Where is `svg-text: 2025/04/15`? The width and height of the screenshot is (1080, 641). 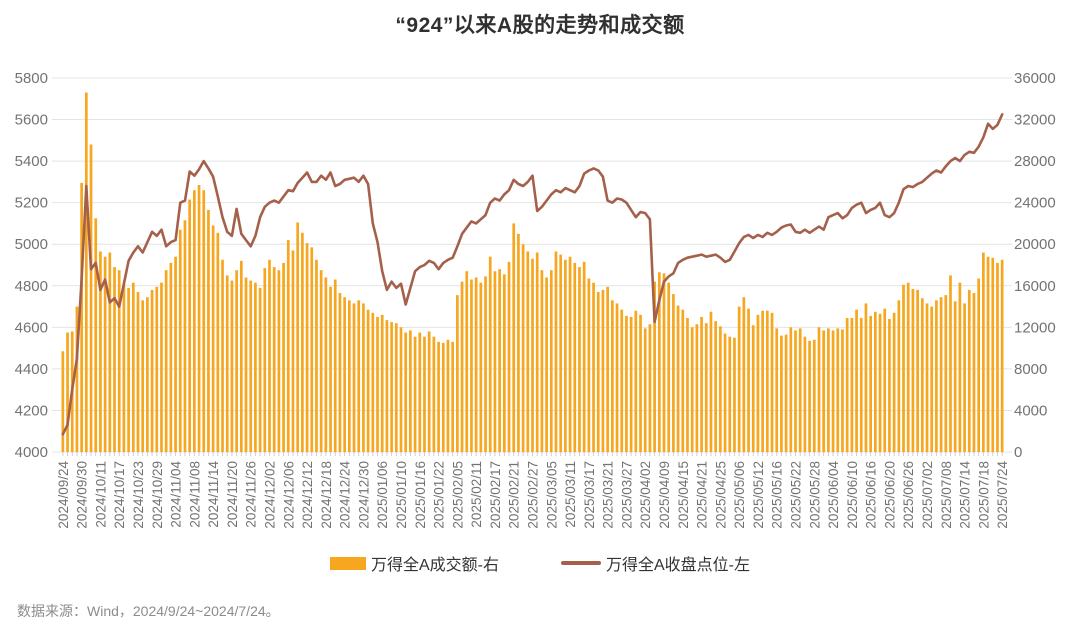 svg-text: 2025/04/15 is located at coordinates (683, 495).